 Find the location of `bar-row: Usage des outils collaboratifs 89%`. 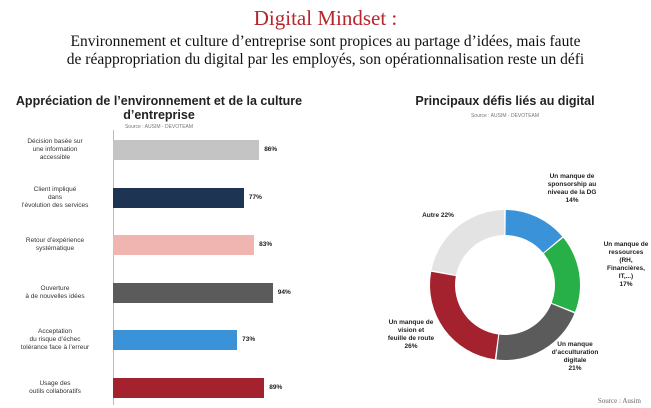

bar-row: Usage des outils collaboratifs 89% is located at coordinates (160, 388).